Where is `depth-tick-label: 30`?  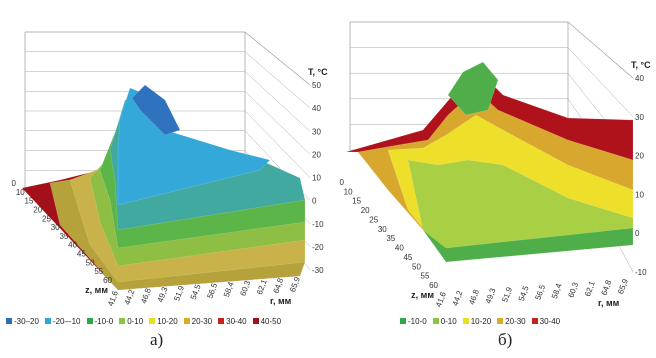 depth-tick-label: 30 is located at coordinates (55, 227).